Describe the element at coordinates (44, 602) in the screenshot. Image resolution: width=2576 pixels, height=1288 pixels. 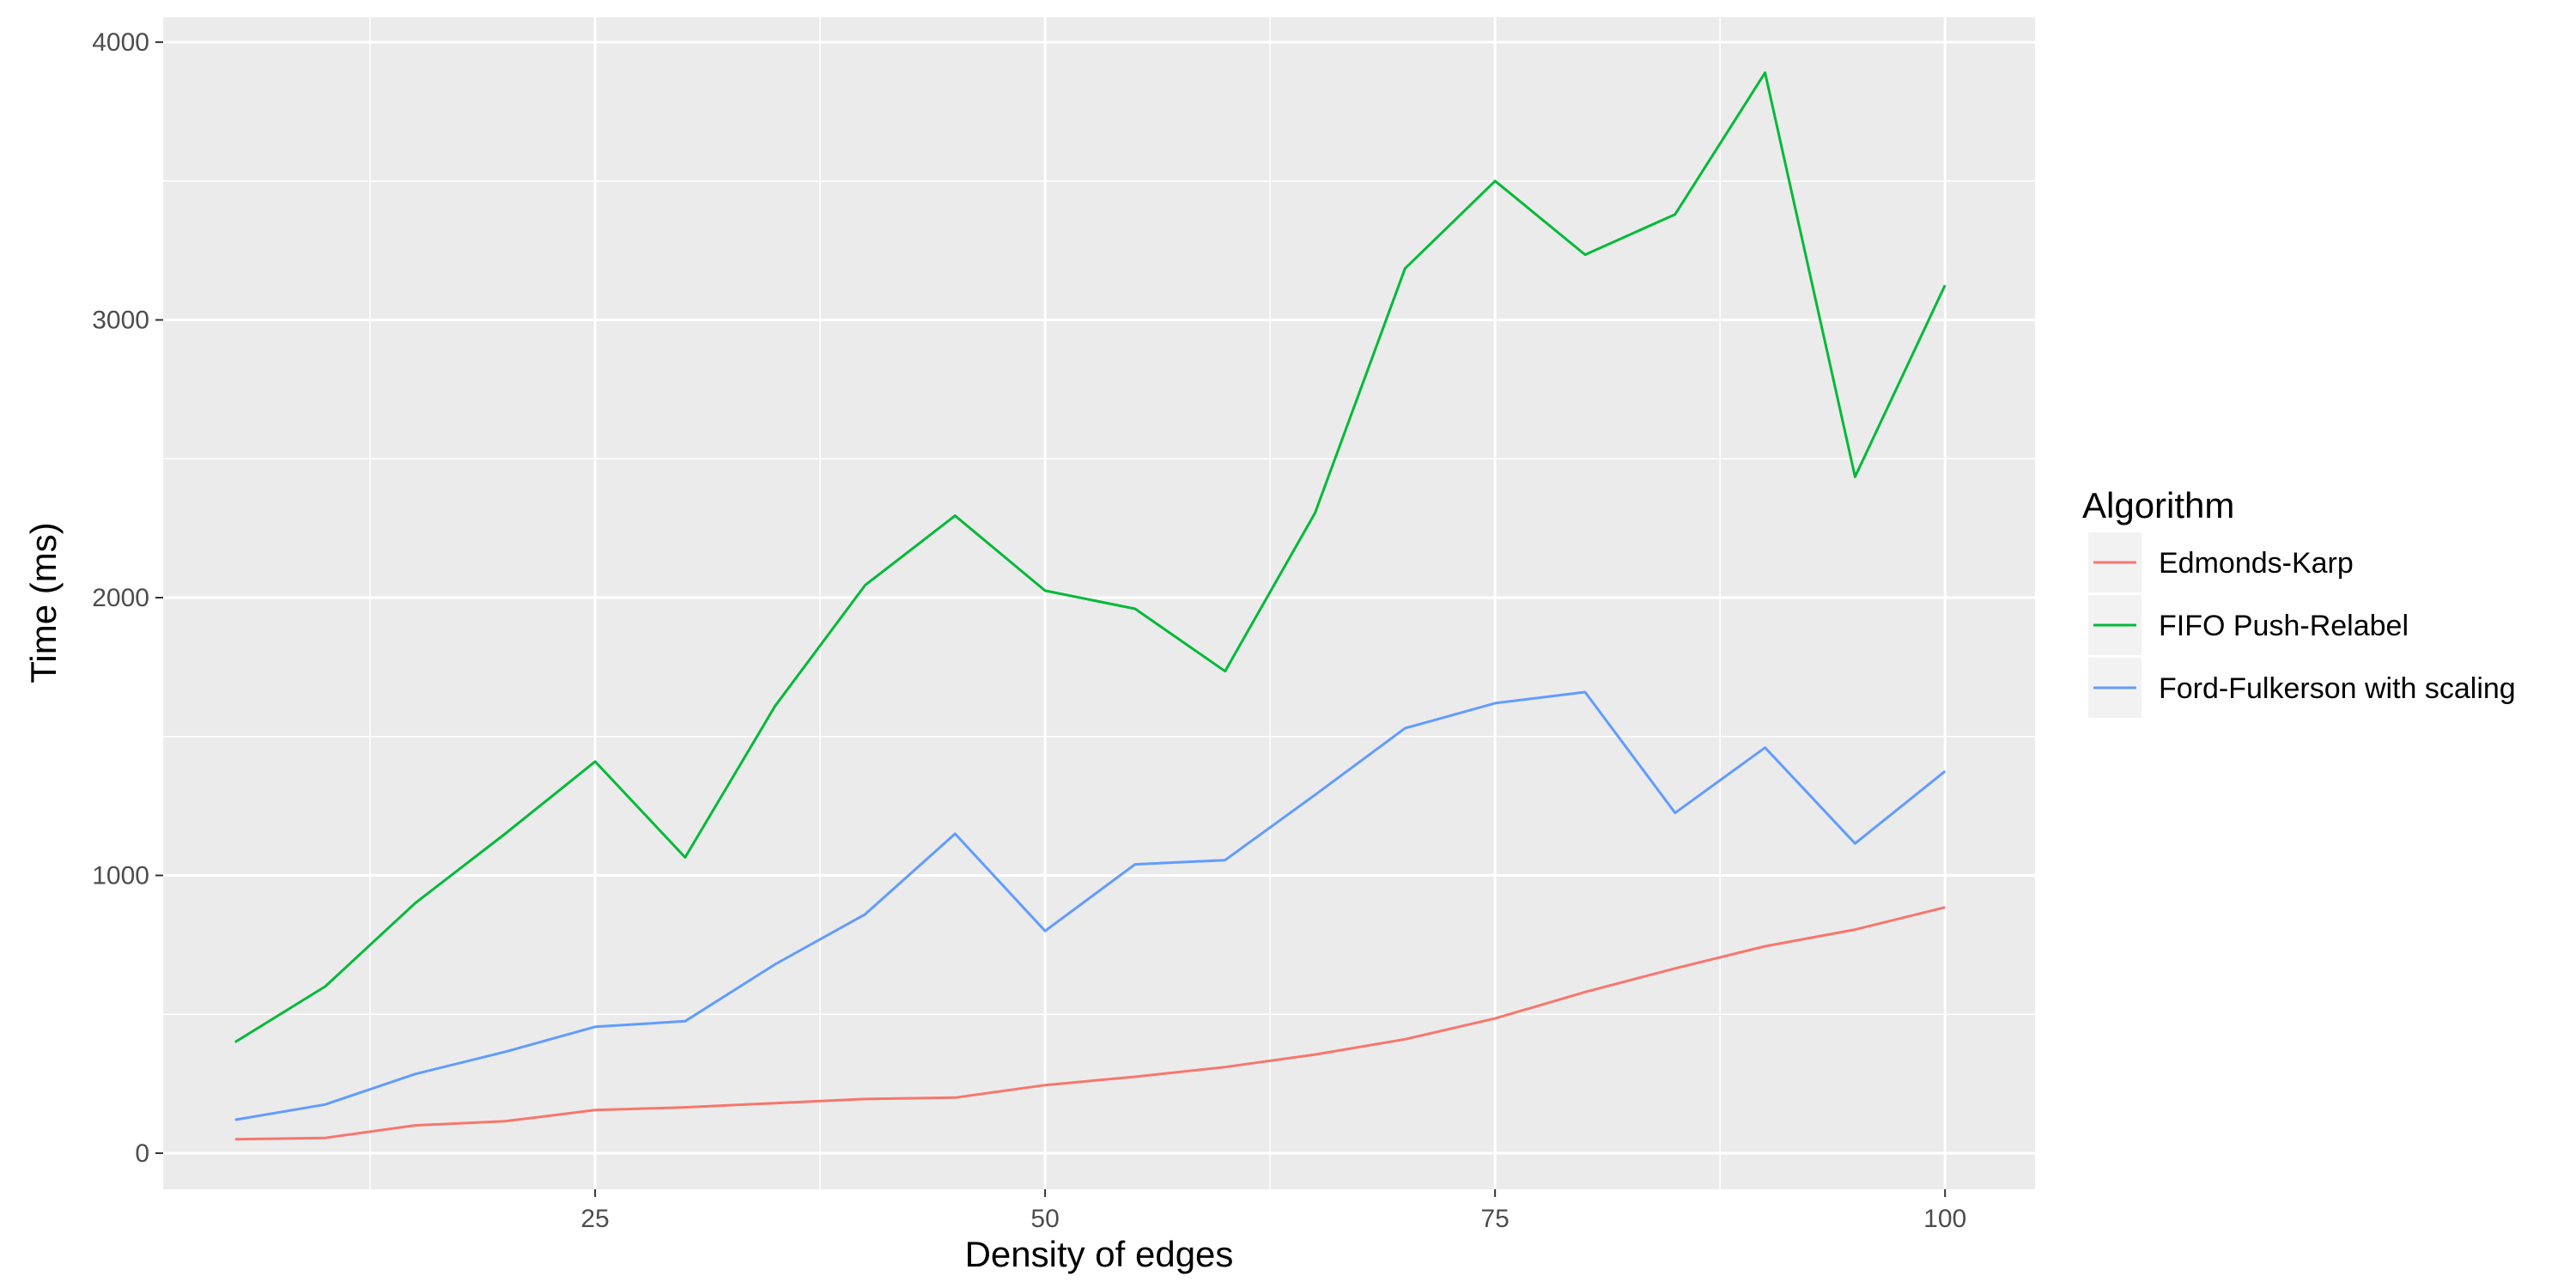
I see `y-axis-title: Time (ms)` at that location.